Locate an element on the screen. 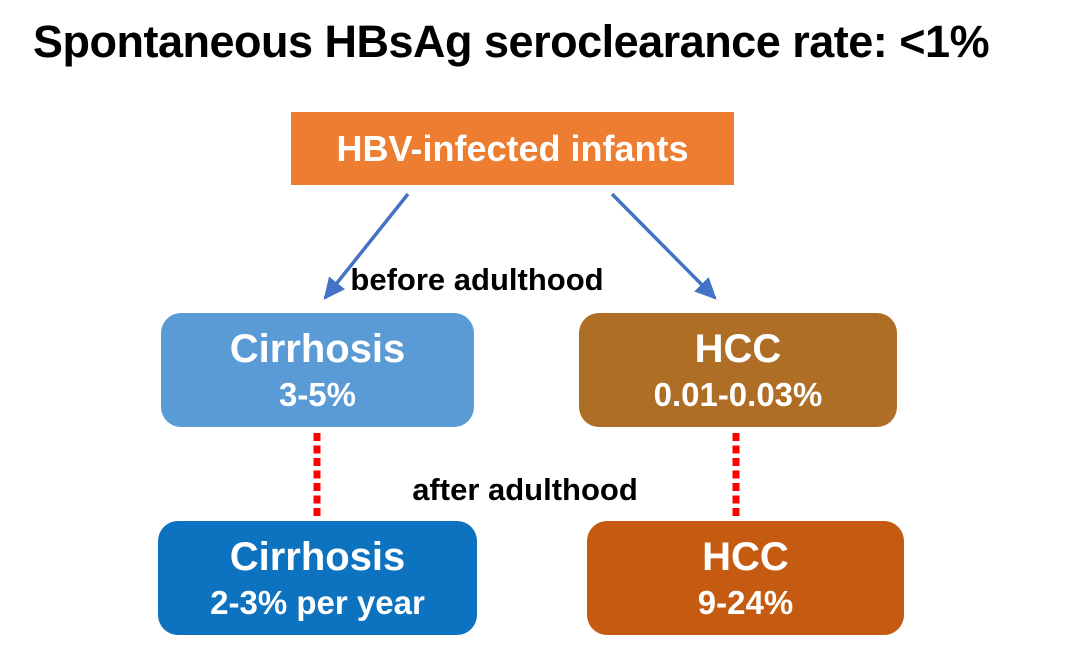 The height and width of the screenshot is (662, 1080). node-cirrhosis-after-adulthood: Cirrhosis 2-3% per year is located at coordinates (317, 578).